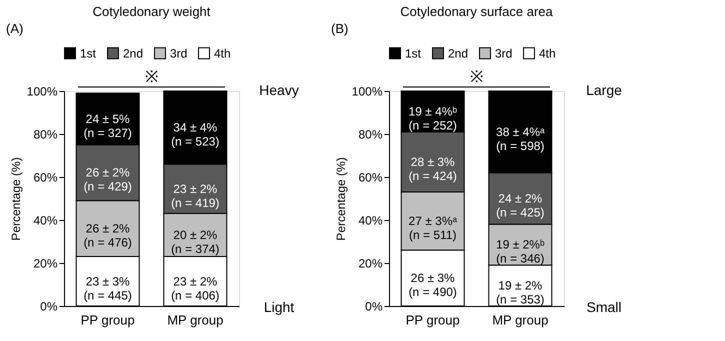 The image size is (725, 341). What do you see at coordinates (108, 126) in the screenshot?
I see `data-label: 24 ± 5% (n = 327)` at bounding box center [108, 126].